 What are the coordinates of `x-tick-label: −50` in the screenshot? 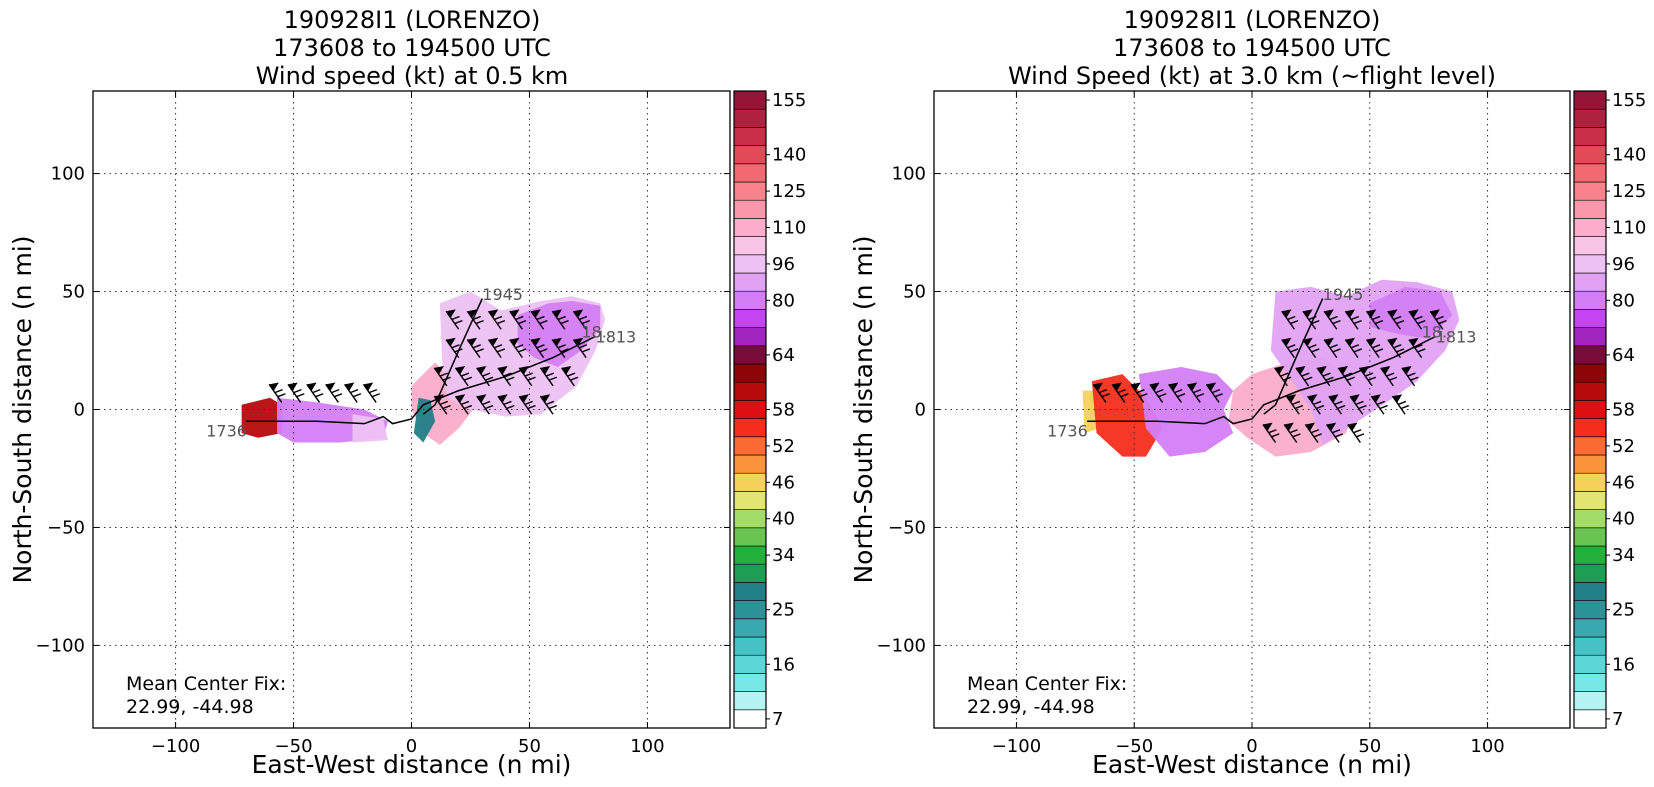 It's located at (294, 746).